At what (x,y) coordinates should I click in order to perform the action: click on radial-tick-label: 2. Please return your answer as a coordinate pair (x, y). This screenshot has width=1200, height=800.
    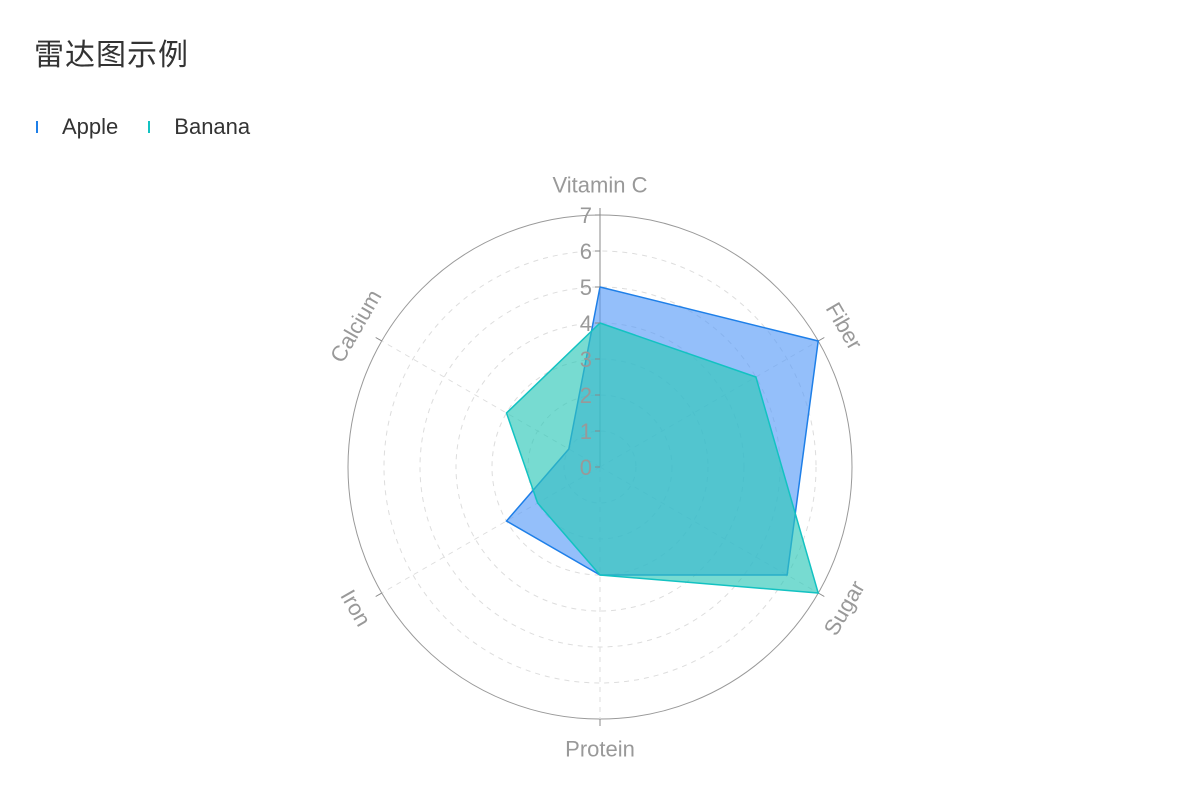
    Looking at the image, I should click on (586, 395).